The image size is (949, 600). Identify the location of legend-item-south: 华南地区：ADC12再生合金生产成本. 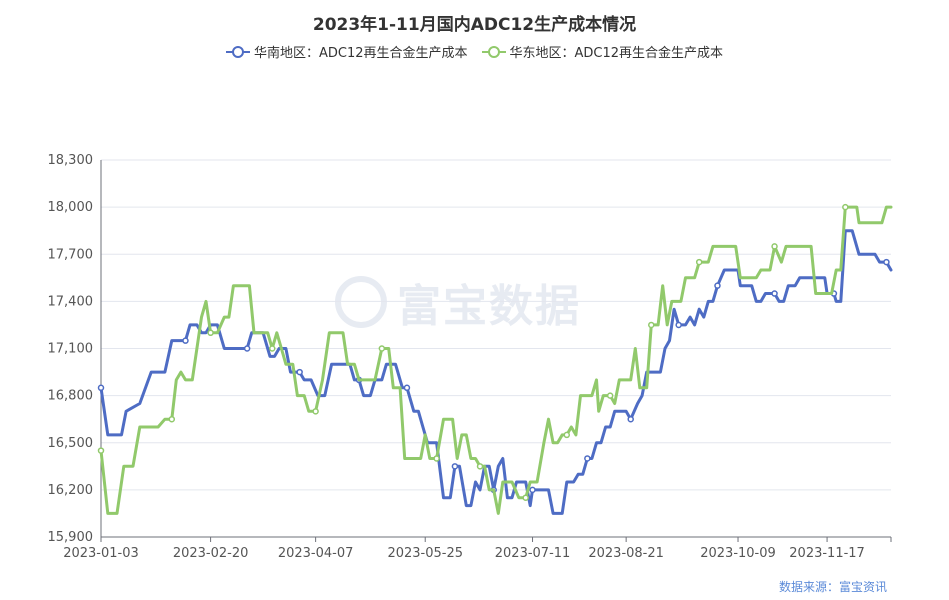
(346, 51).